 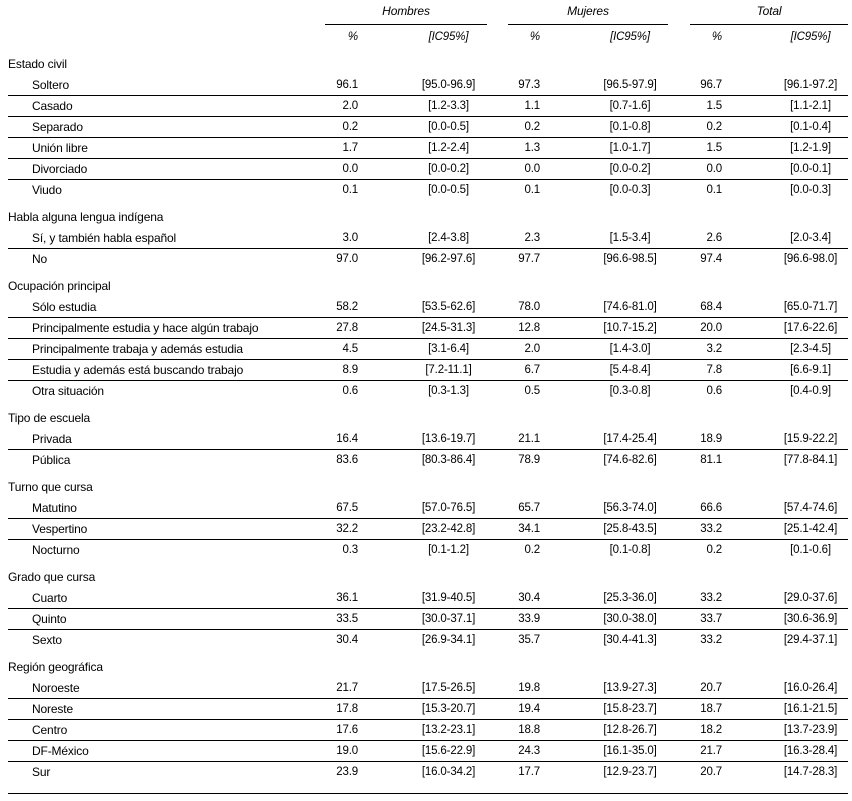 What do you see at coordinates (810, 751) in the screenshot?
I see `cell-total-ic: [16.3-28.4]` at bounding box center [810, 751].